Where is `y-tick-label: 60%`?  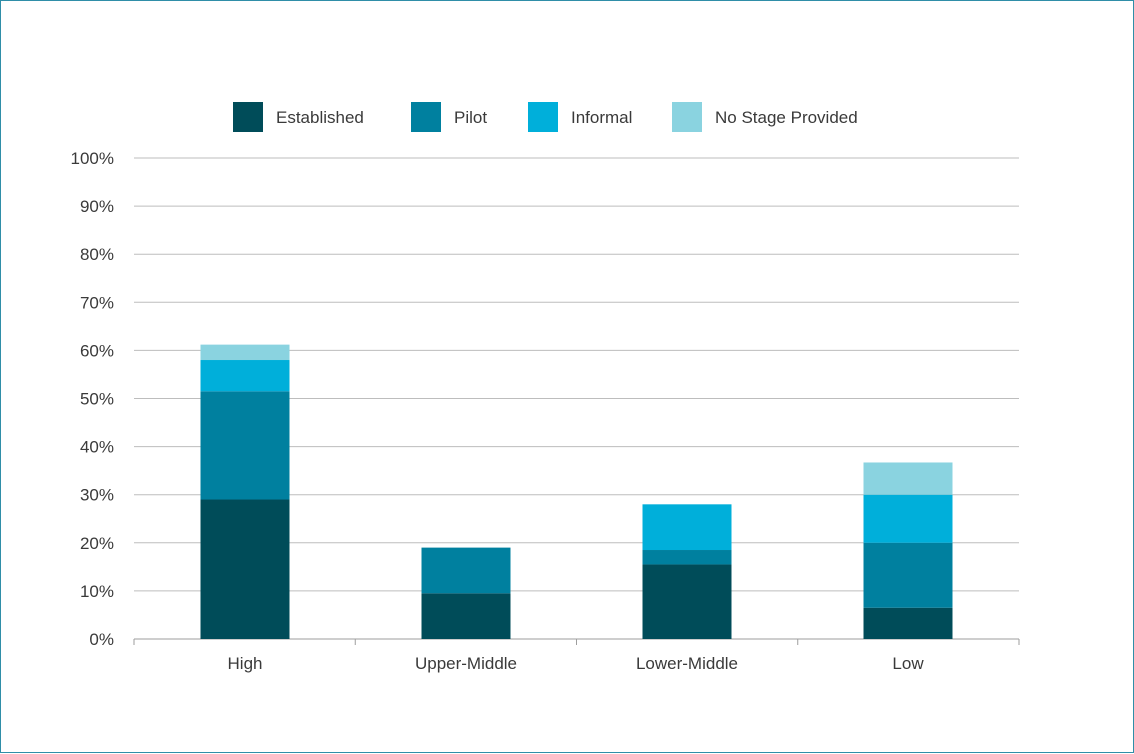
y-tick-label: 60% is located at coordinates (97, 350).